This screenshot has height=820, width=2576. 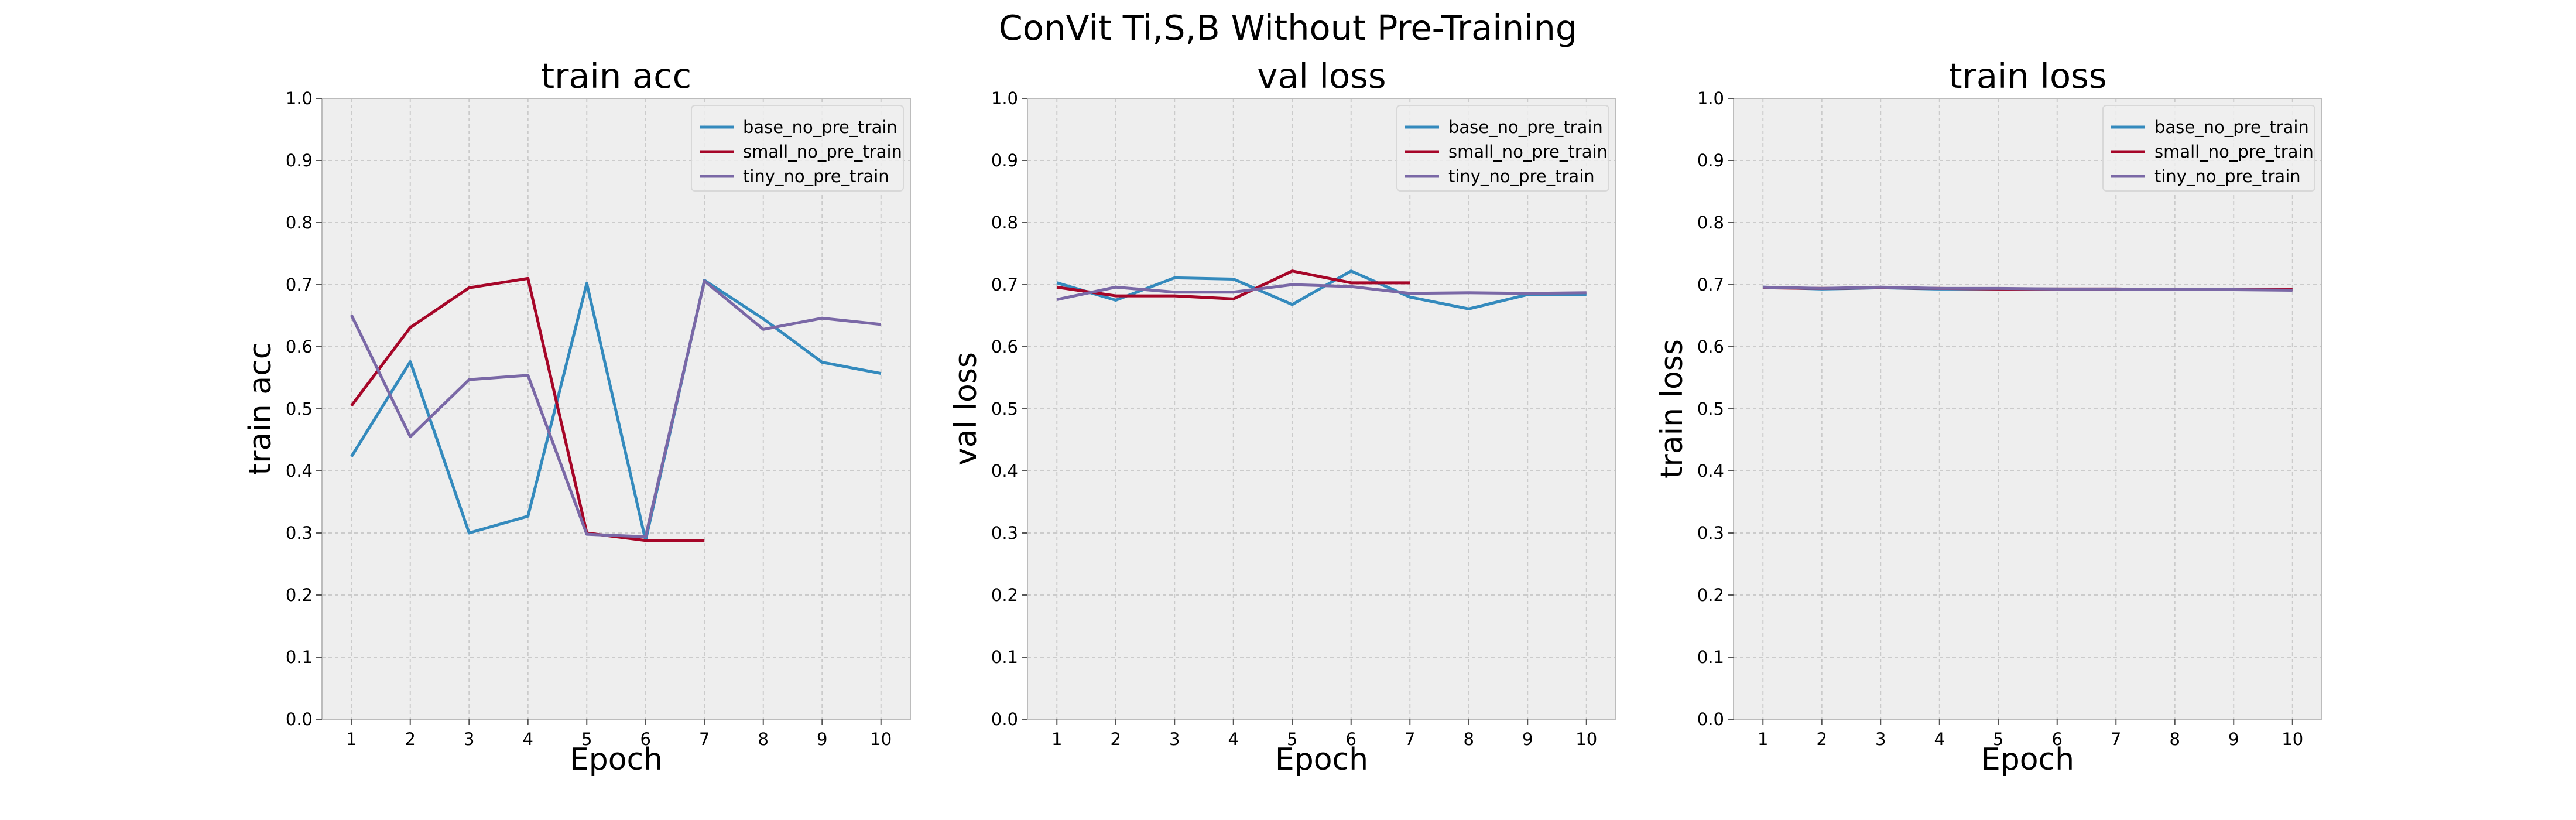 I want to click on y-axis-label: train acc, so click(x=260, y=409).